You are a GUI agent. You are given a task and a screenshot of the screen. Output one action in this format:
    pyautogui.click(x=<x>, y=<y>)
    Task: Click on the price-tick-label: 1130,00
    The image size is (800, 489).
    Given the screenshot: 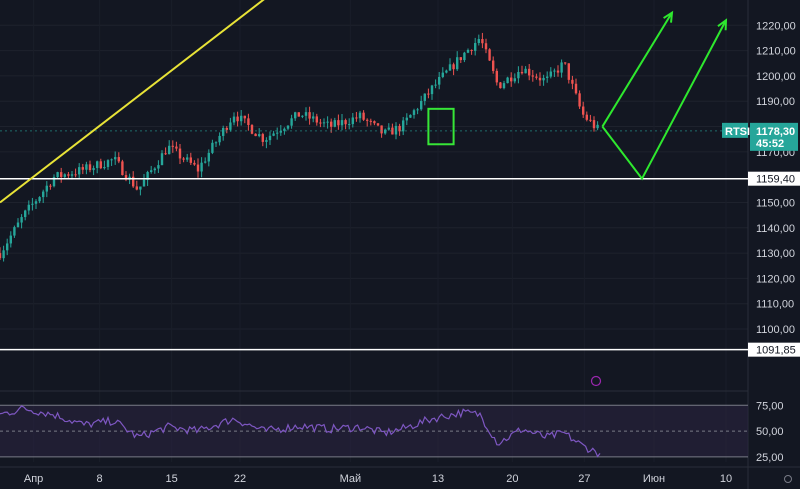 What is the action you would take?
    pyautogui.click(x=775, y=254)
    